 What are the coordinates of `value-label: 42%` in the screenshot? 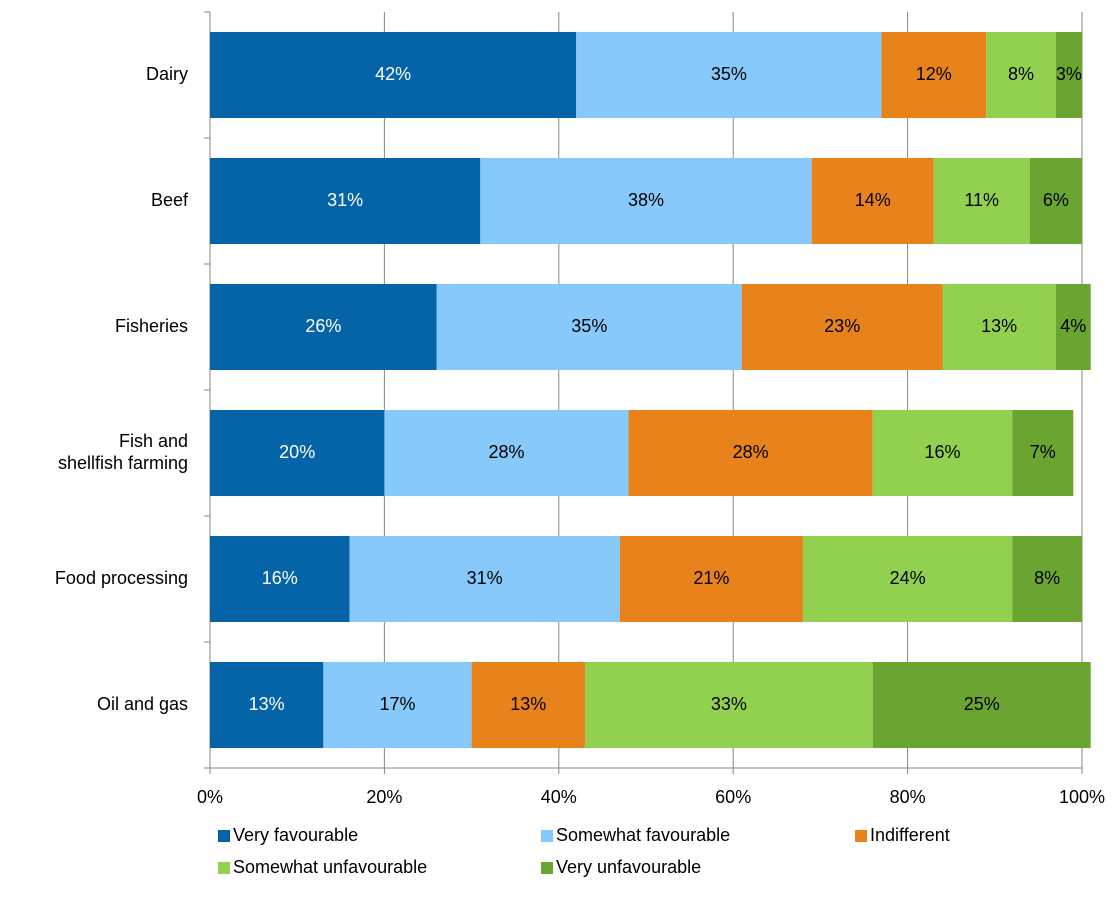 It's located at (393, 74).